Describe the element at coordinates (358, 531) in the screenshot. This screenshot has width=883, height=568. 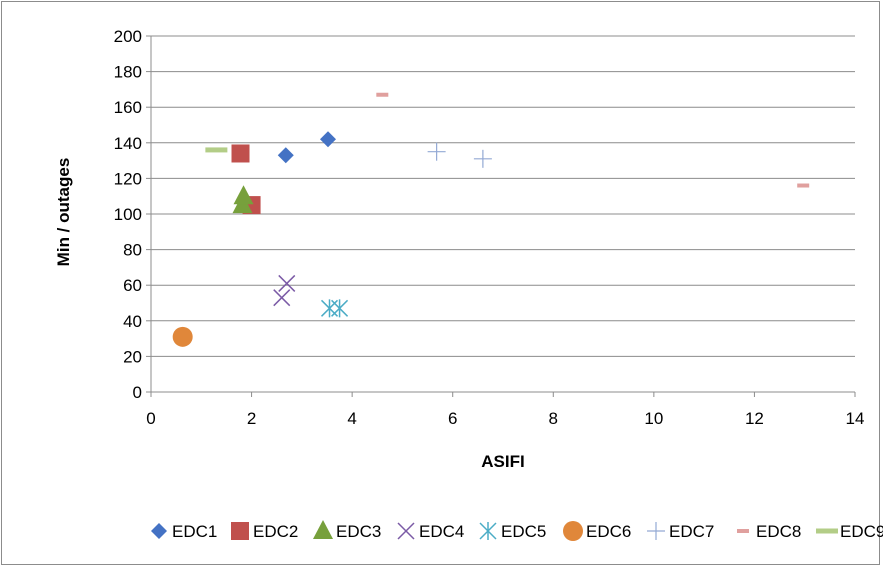
I see `legend-label: EDC3` at that location.